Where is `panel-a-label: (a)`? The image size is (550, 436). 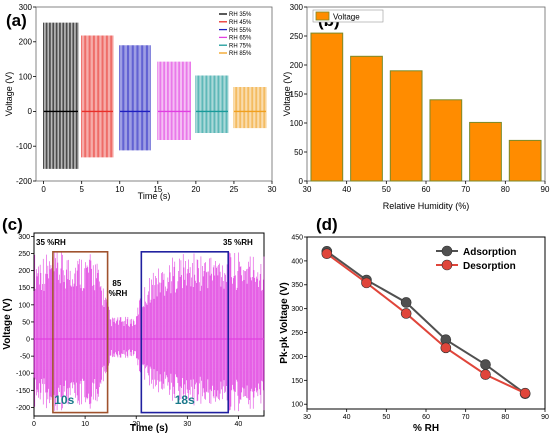
panel-a-label: (a) is located at coordinates (16, 20).